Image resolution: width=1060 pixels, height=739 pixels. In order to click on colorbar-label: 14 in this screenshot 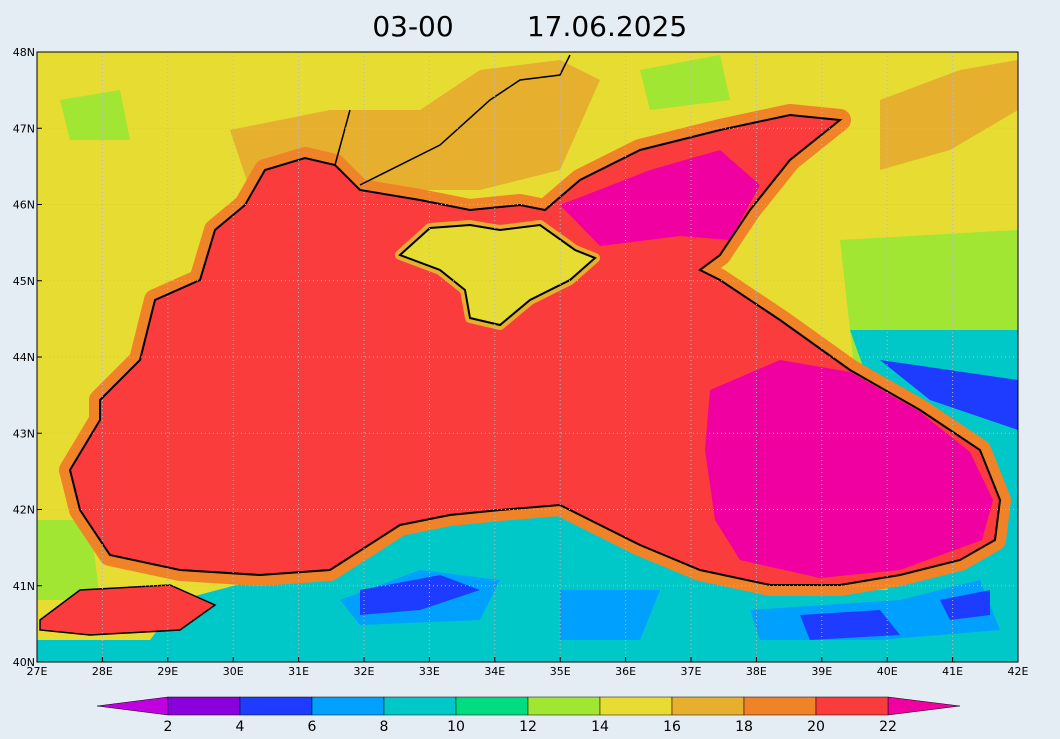, I will do `click(600, 727)`.